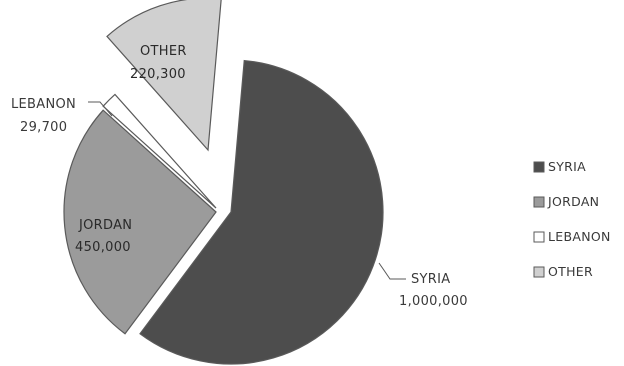 The width and height of the screenshot is (624, 366). Describe the element at coordinates (43, 127) in the screenshot. I see `label-lebanon-value: 29,700` at that location.